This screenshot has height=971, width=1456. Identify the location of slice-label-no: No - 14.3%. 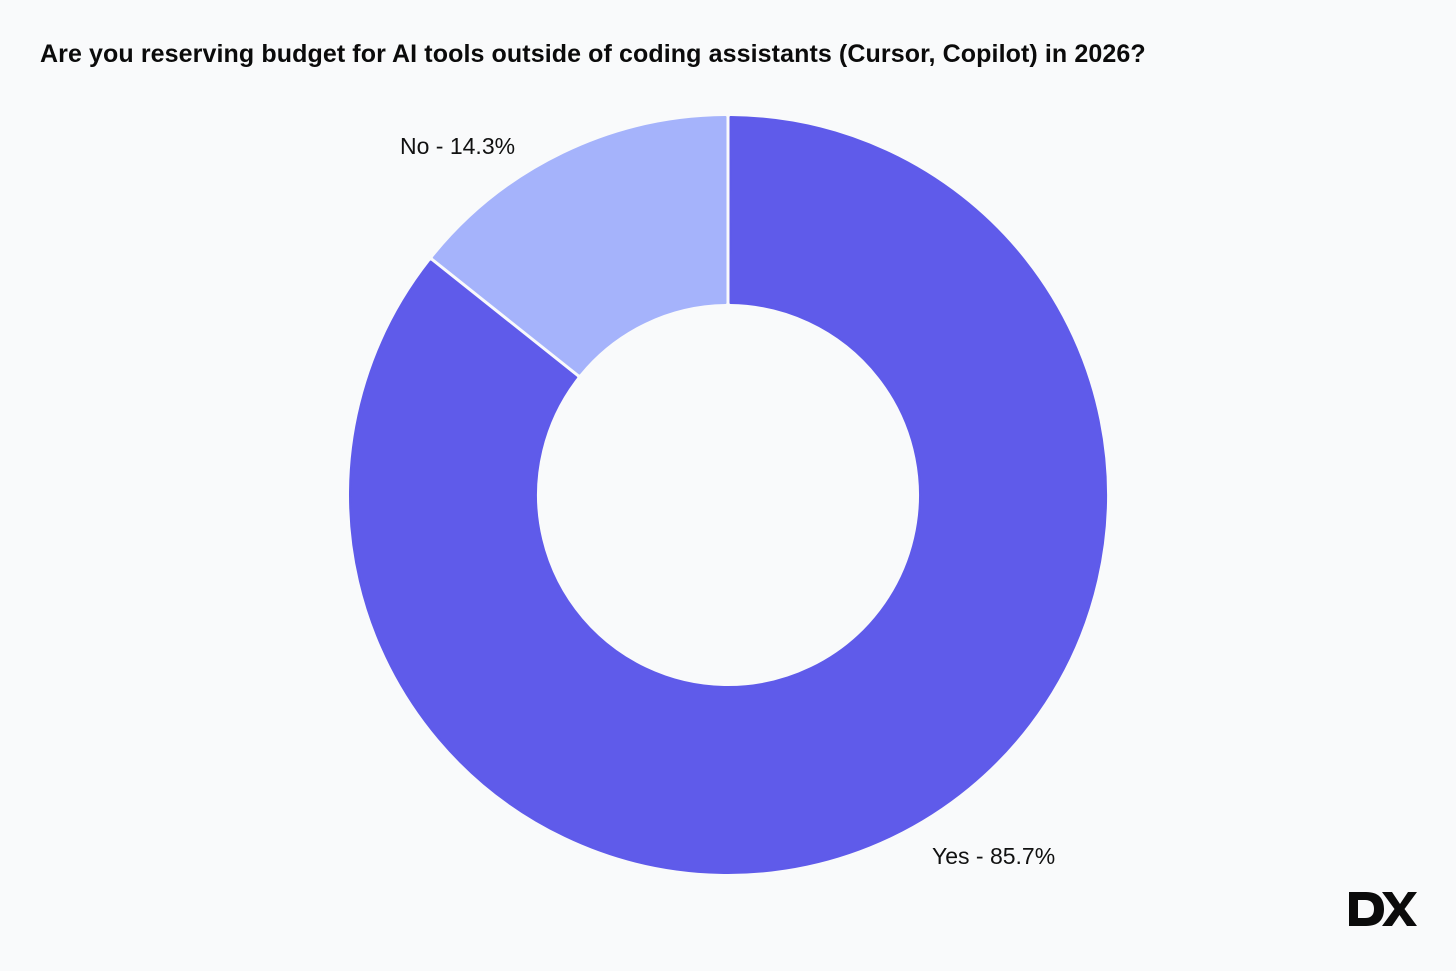
(457, 146).